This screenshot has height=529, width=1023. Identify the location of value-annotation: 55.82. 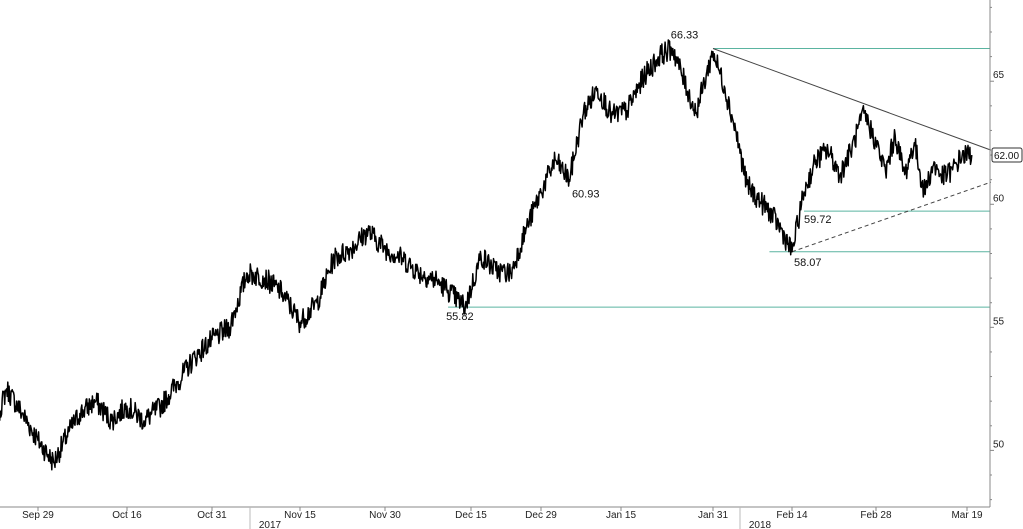
(460, 317).